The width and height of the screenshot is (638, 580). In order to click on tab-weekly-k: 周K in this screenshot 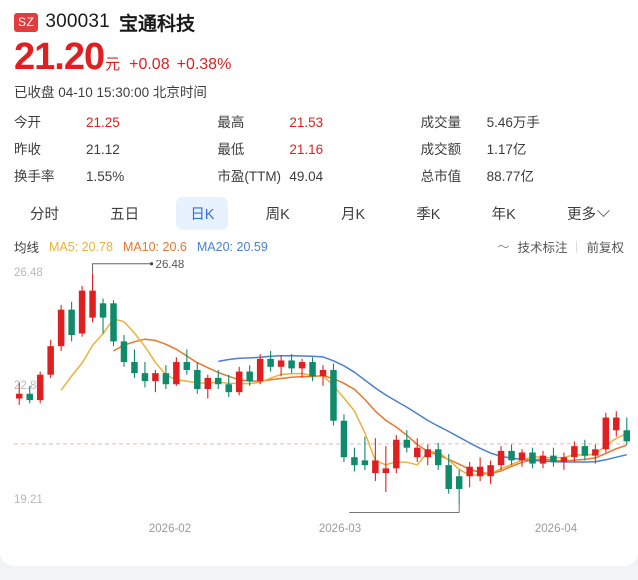, I will do `click(277, 215)`.